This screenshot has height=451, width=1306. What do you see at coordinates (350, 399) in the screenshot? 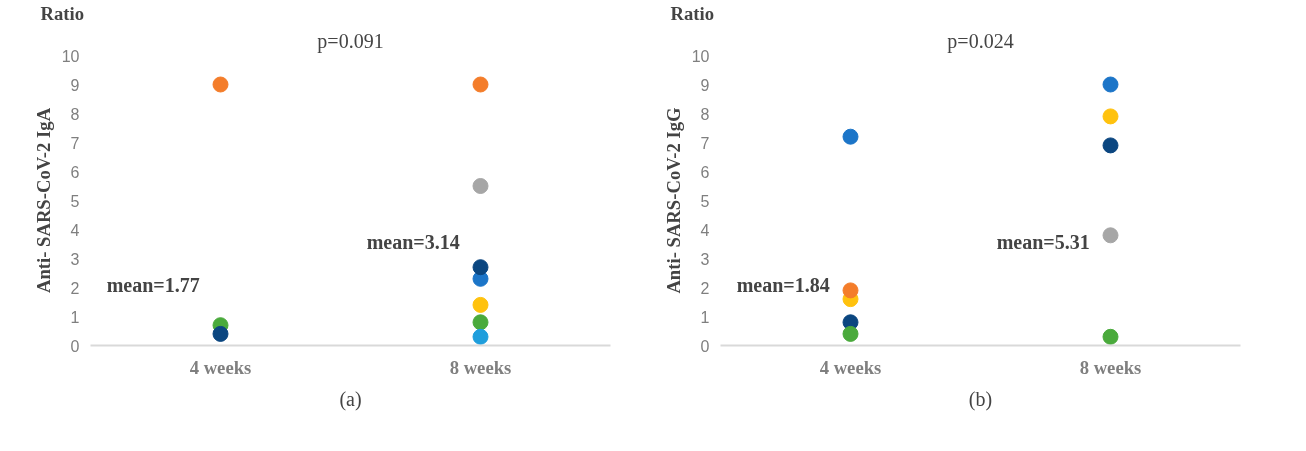
I see `text: (a)` at bounding box center [350, 399].